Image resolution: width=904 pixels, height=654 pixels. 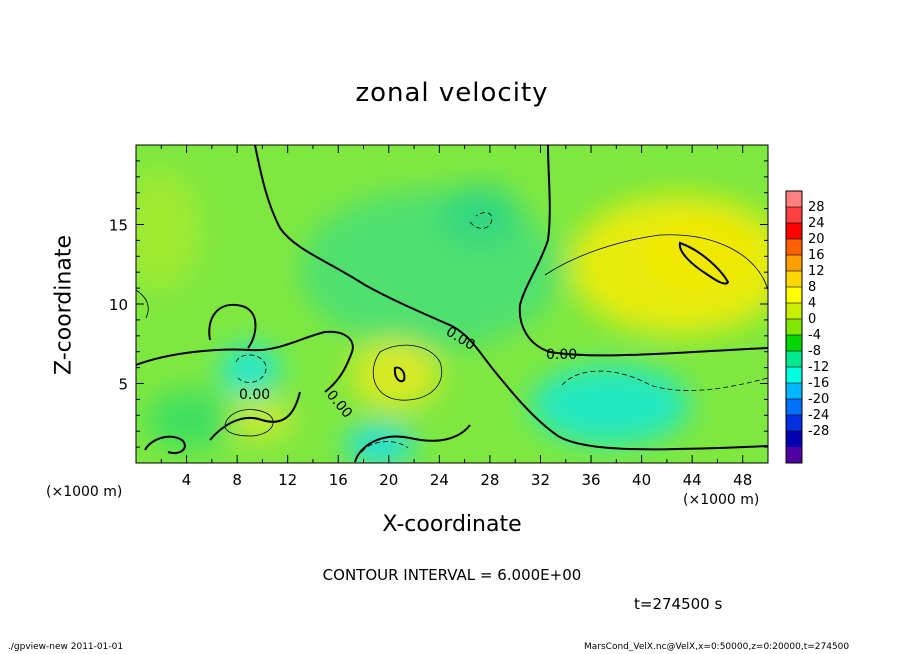 What do you see at coordinates (692, 480) in the screenshot?
I see `x-tick-label: 44` at bounding box center [692, 480].